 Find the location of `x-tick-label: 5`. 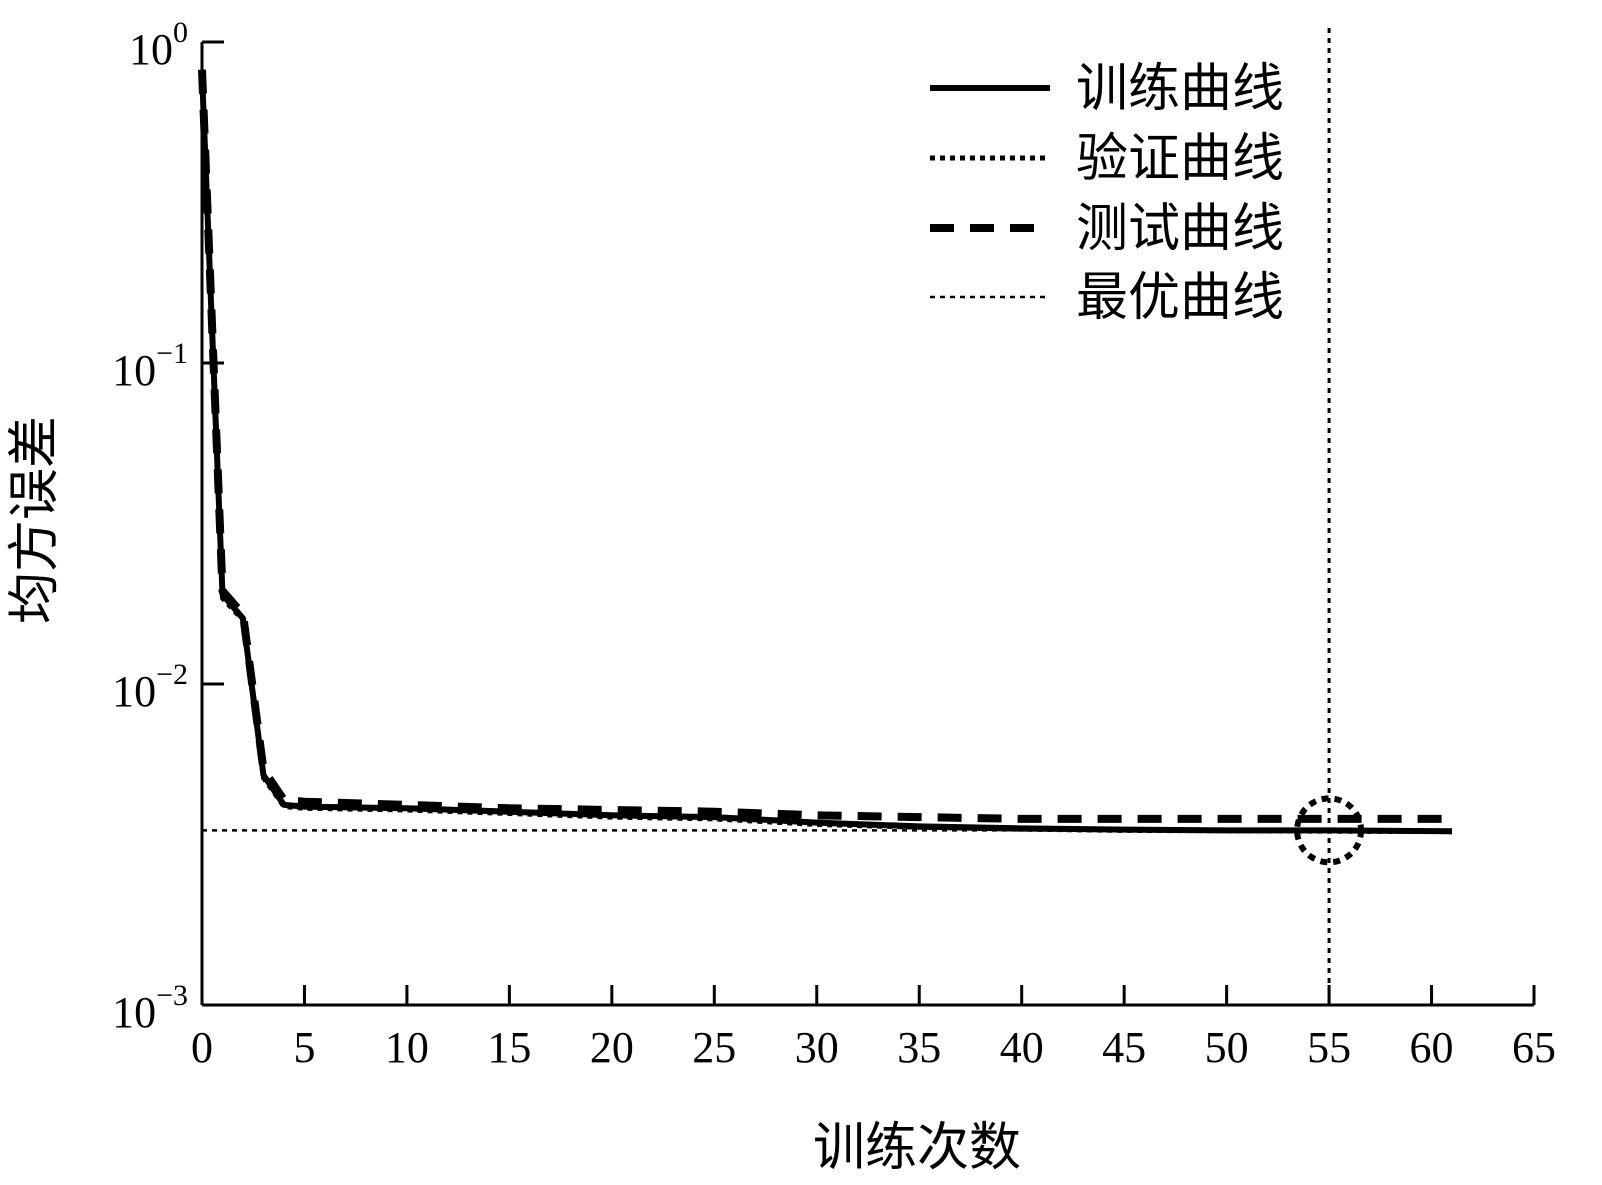

x-tick-label: 5 is located at coordinates (304, 1047).